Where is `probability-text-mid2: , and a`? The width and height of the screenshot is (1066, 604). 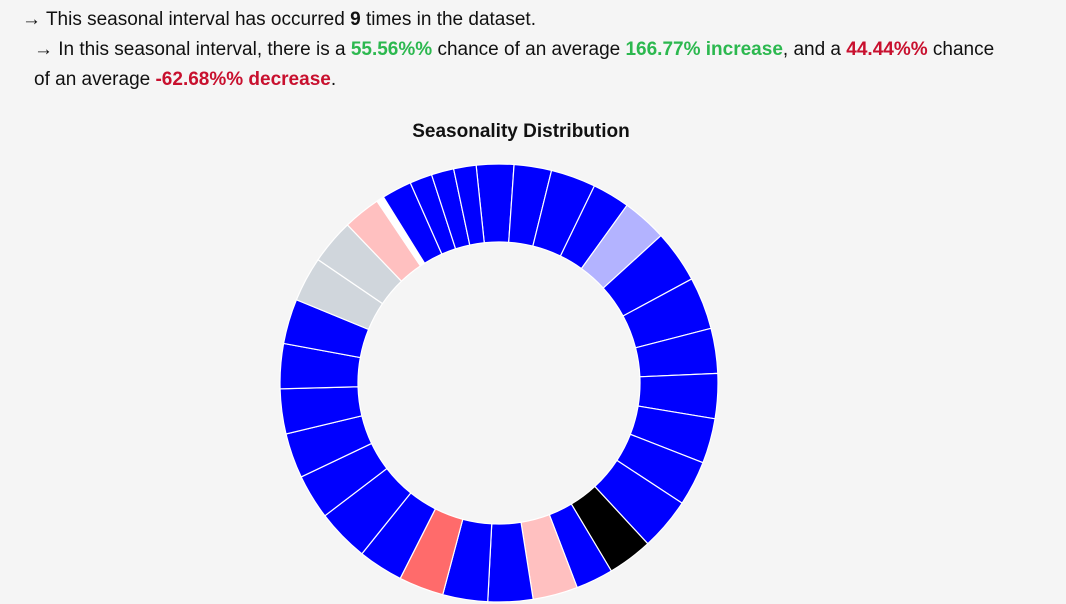
probability-text-mid2: , and a is located at coordinates (811, 49).